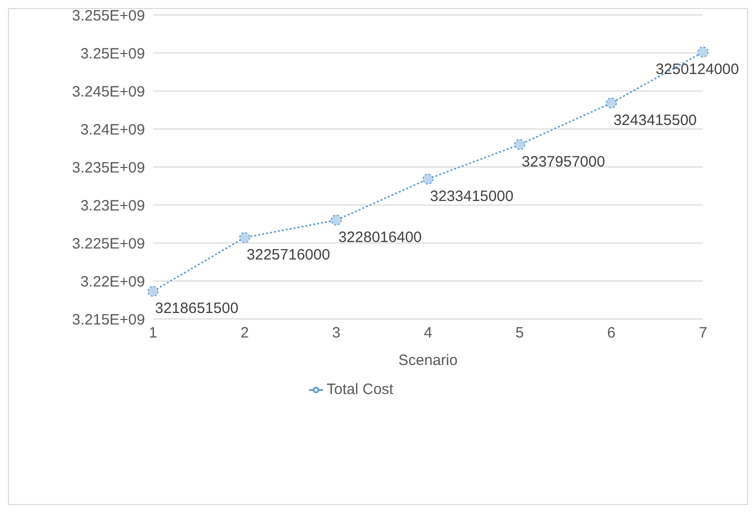 Image resolution: width=756 pixels, height=513 pixels. Describe the element at coordinates (108, 243) in the screenshot. I see `y-tick-label: 3.225E+09` at that location.